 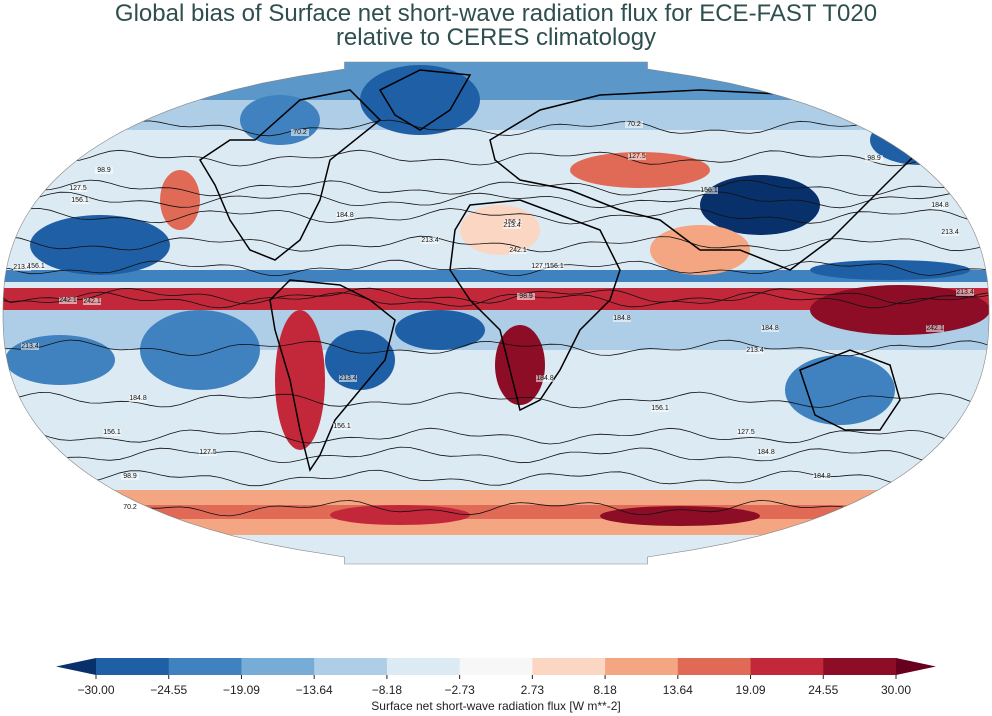 I want to click on colorbar-extend-min, so click(x=76, y=666).